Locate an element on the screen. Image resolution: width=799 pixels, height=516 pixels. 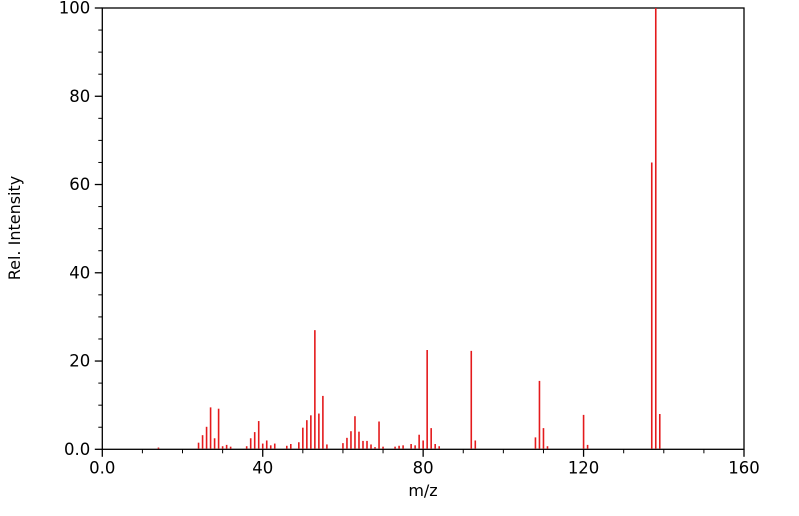
x-tick-label: 0.0 is located at coordinates (102, 467).